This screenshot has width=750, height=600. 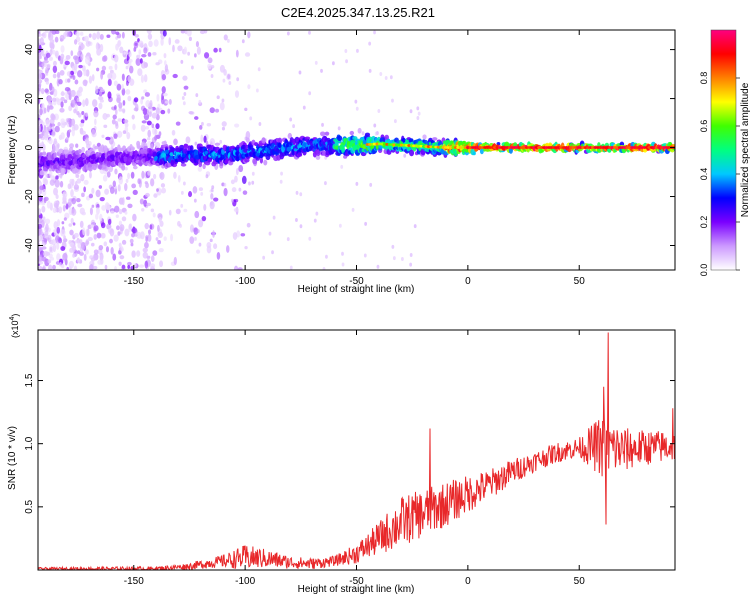 I want to click on colorbar-gradient, so click(x=723, y=150).